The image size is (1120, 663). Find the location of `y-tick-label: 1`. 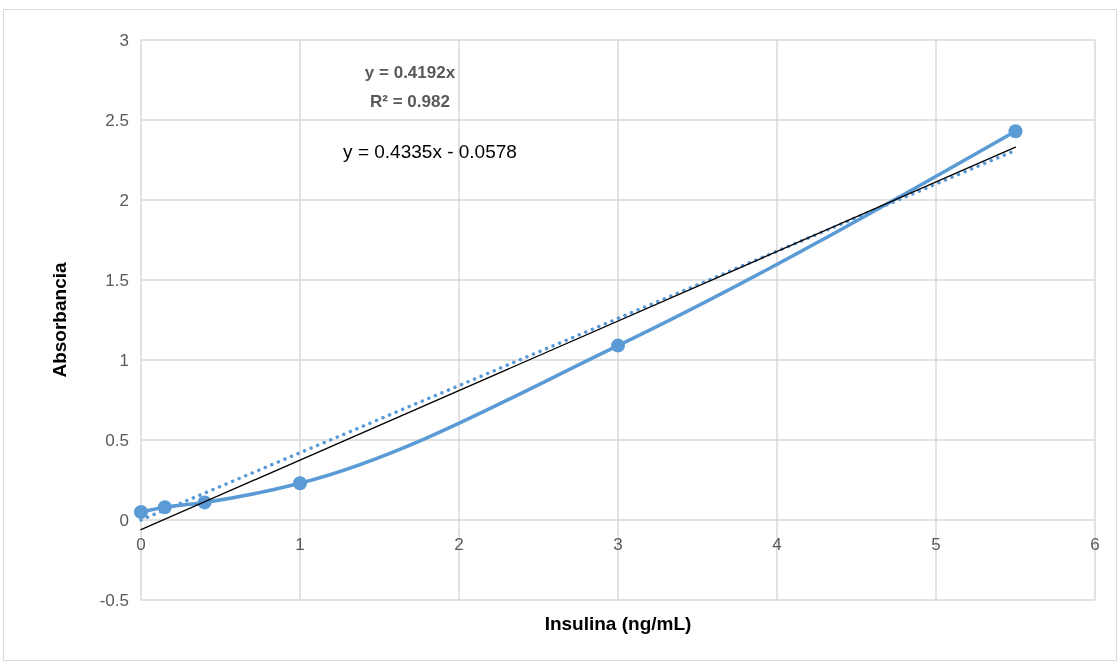

y-tick-label: 1 is located at coordinates (124, 360).